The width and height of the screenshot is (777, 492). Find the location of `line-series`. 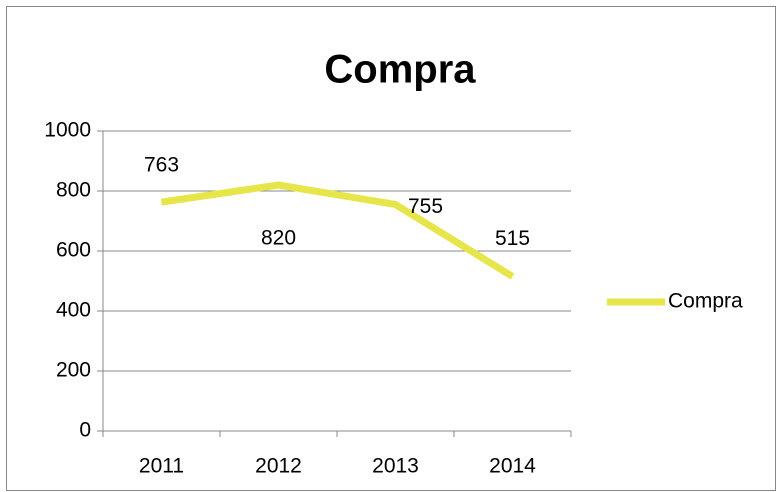

line-series is located at coordinates (337, 230).